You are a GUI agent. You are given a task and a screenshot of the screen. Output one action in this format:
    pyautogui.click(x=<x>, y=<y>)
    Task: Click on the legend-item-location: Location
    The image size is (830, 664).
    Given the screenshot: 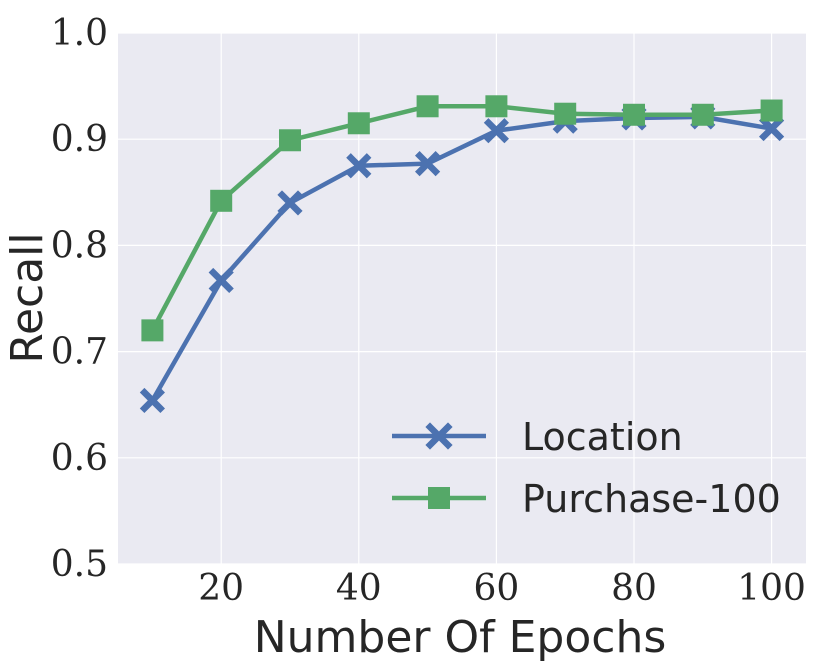 What is the action you would take?
    pyautogui.click(x=537, y=437)
    